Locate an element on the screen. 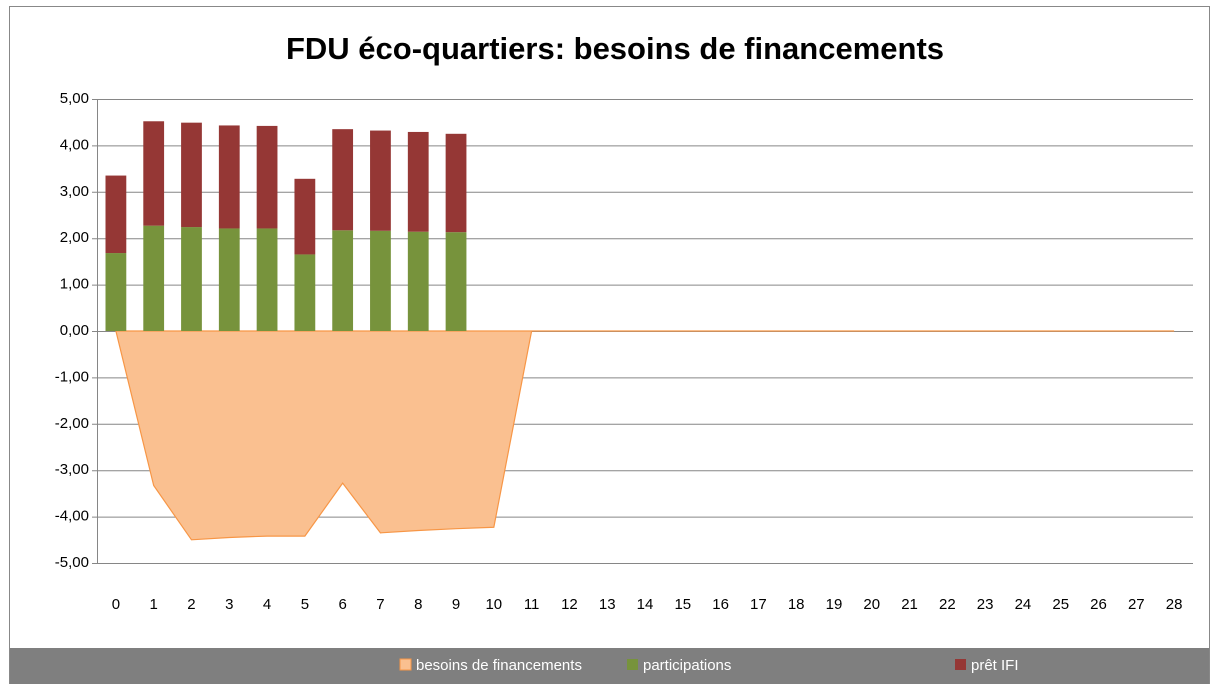 Image resolution: width=1218 pixels, height=684 pixels. legend-band is located at coordinates (609, 666).